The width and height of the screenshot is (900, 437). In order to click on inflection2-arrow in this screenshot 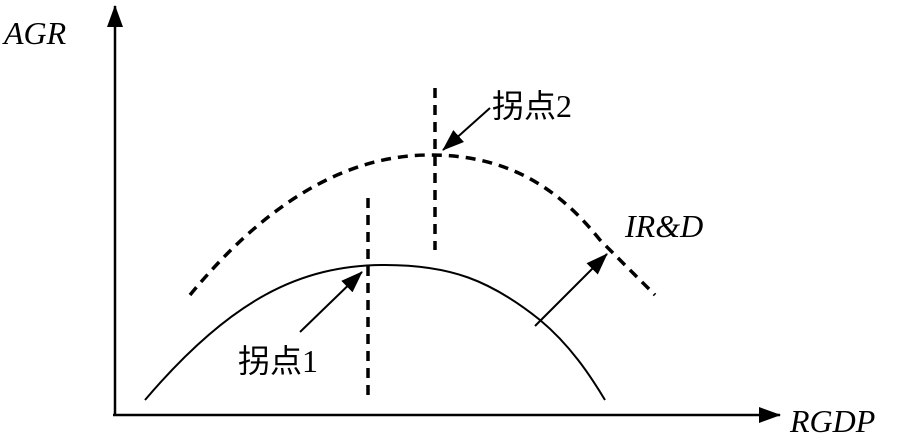, I will do `click(466, 129)`.